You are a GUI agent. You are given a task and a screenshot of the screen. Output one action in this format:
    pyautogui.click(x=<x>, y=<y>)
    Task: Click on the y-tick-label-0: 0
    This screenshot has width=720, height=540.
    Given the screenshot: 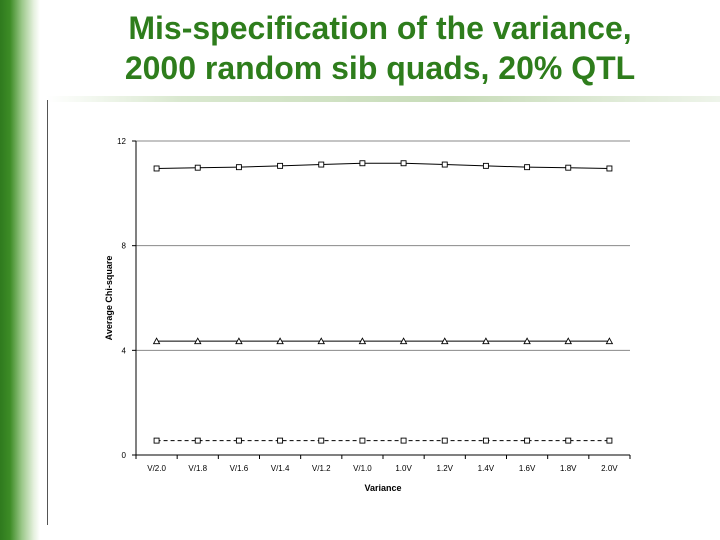 What is the action you would take?
    pyautogui.click(x=124, y=455)
    